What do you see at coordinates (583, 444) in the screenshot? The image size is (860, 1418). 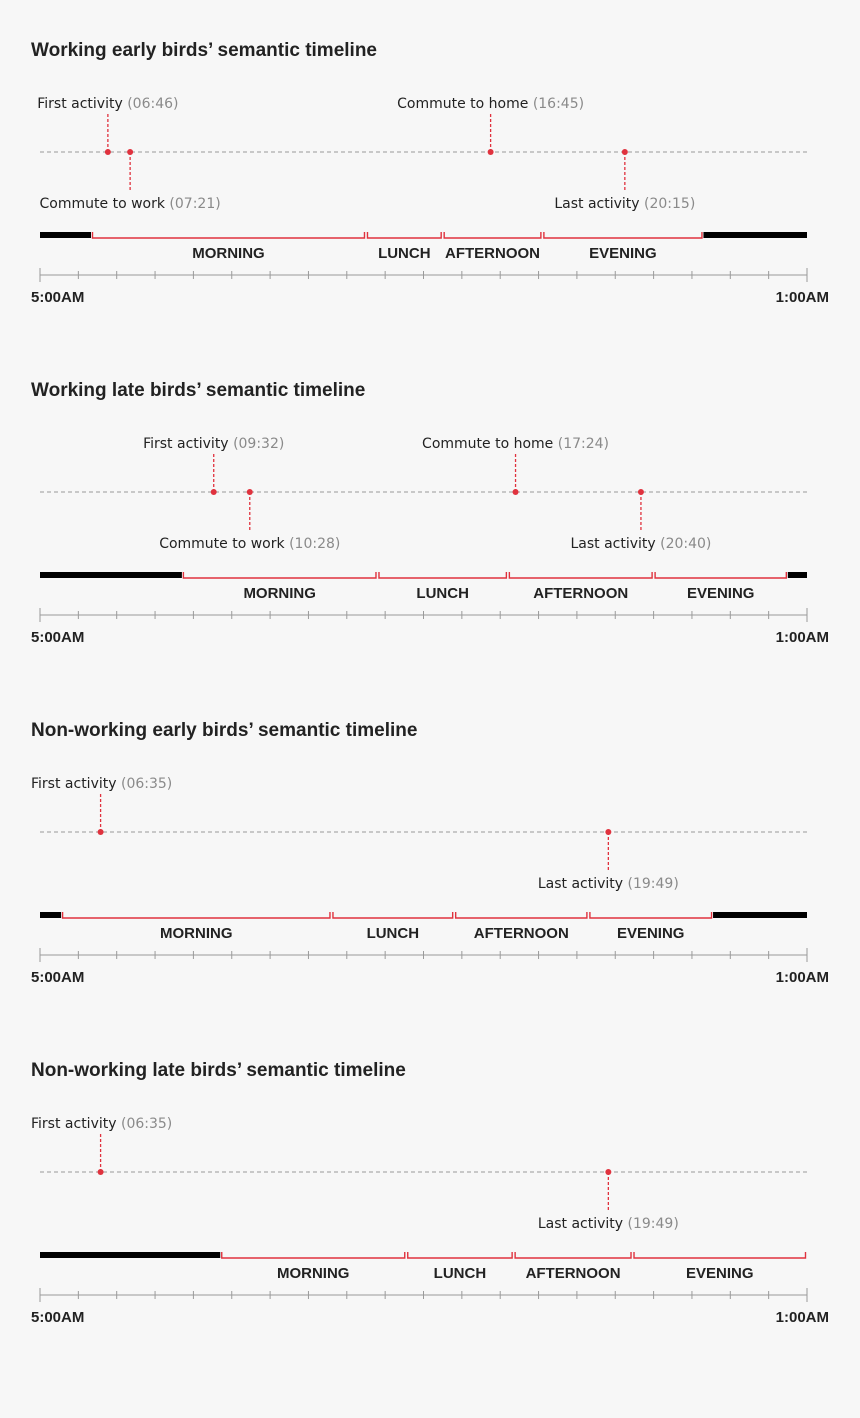 I see `annotation-time: (17:24)` at bounding box center [583, 444].